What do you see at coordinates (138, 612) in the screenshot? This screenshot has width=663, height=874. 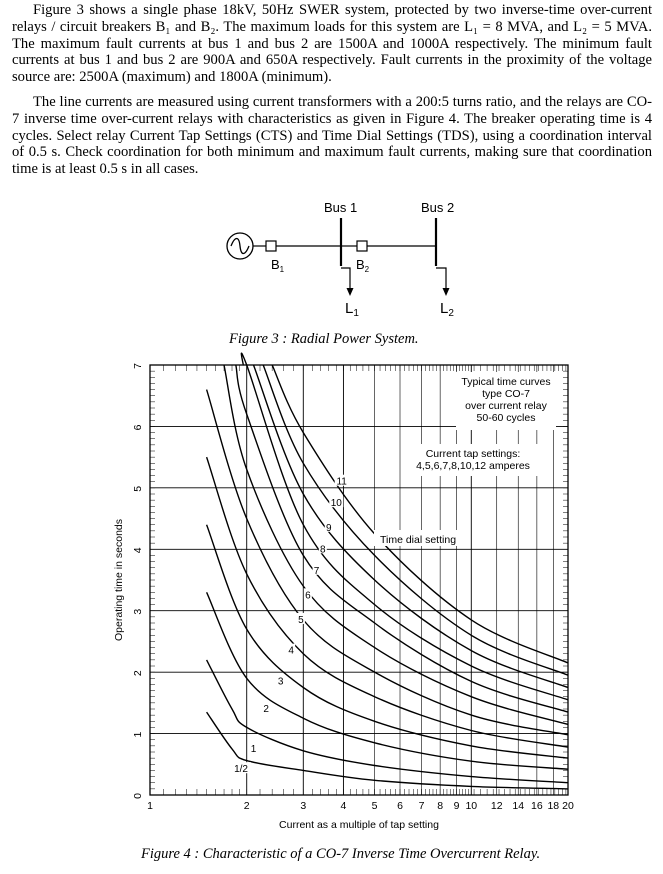 I see `y-tick-label: 3` at bounding box center [138, 612].